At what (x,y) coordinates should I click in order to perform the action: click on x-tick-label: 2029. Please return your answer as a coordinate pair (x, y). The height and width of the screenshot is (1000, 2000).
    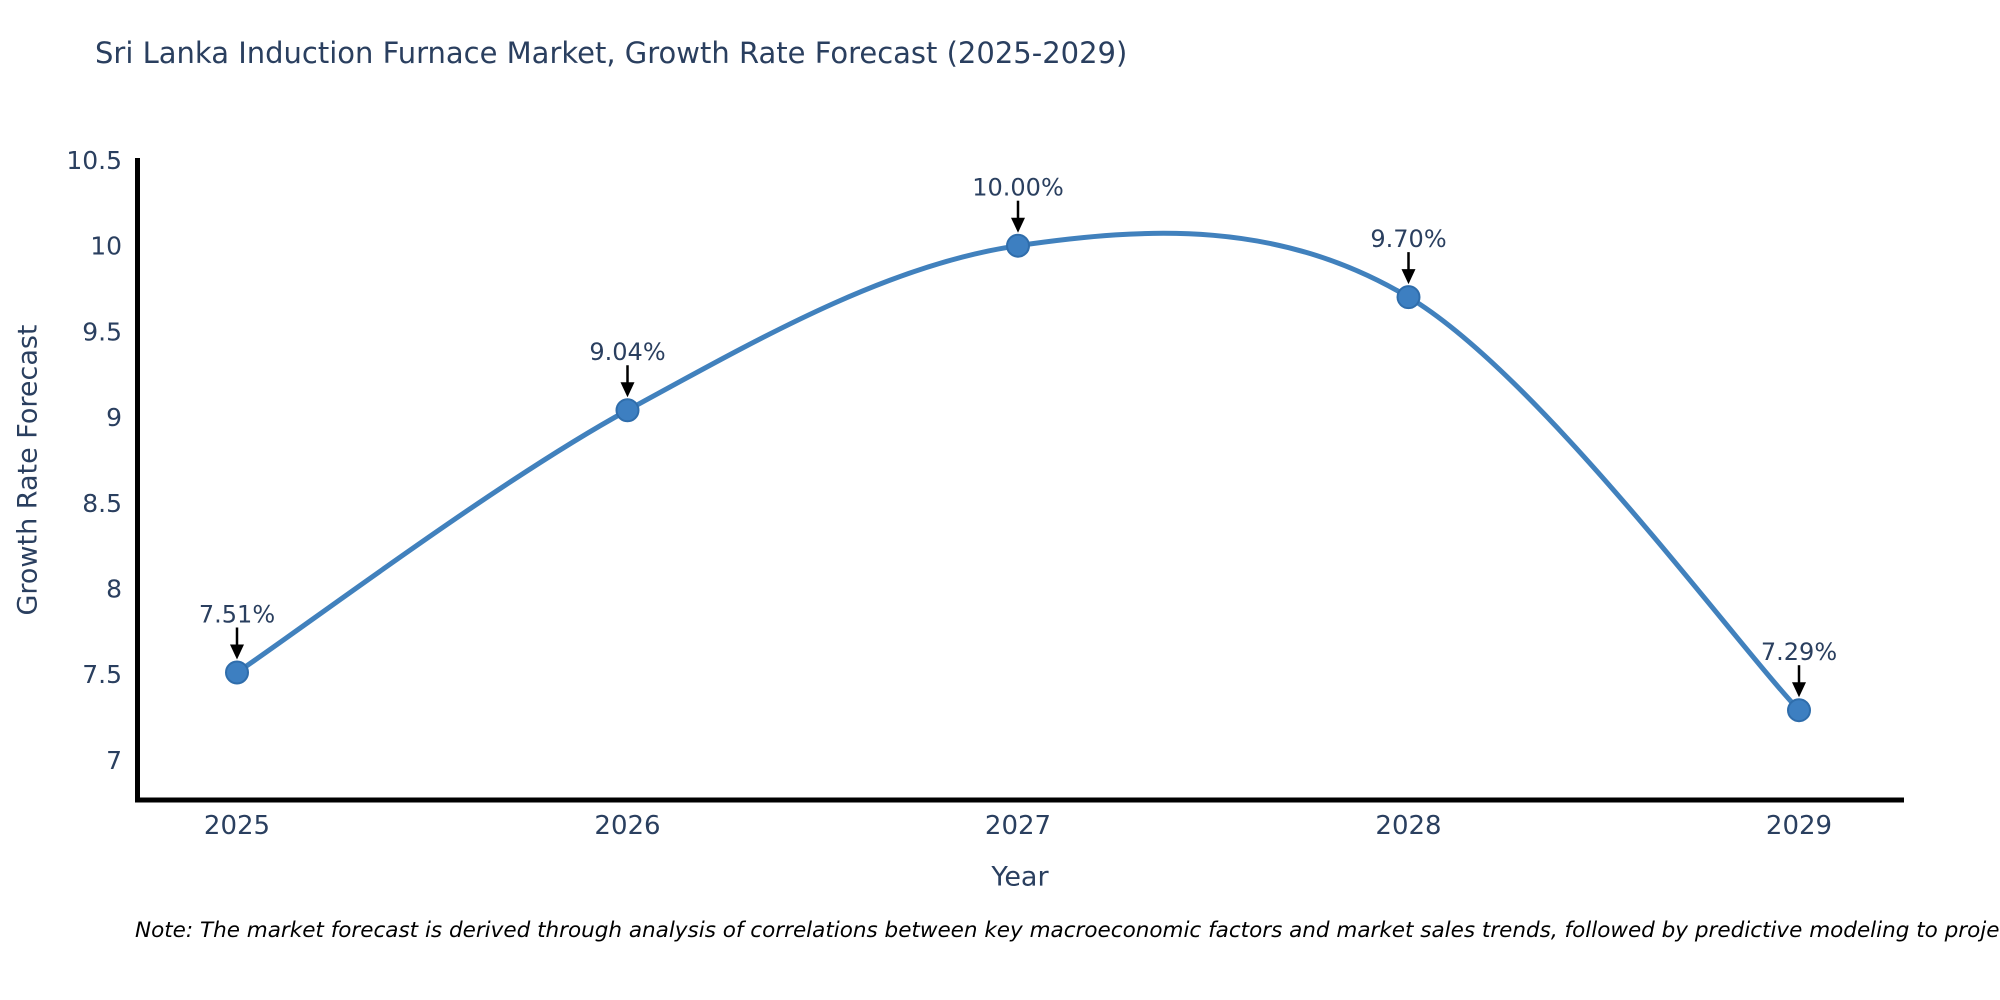
    Looking at the image, I should click on (1799, 826).